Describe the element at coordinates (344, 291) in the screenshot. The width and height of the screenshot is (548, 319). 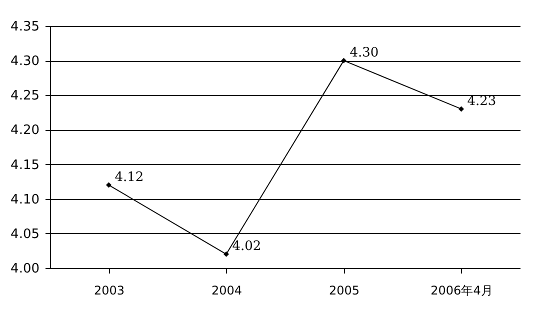
I see `x-tick-label: 2005` at that location.